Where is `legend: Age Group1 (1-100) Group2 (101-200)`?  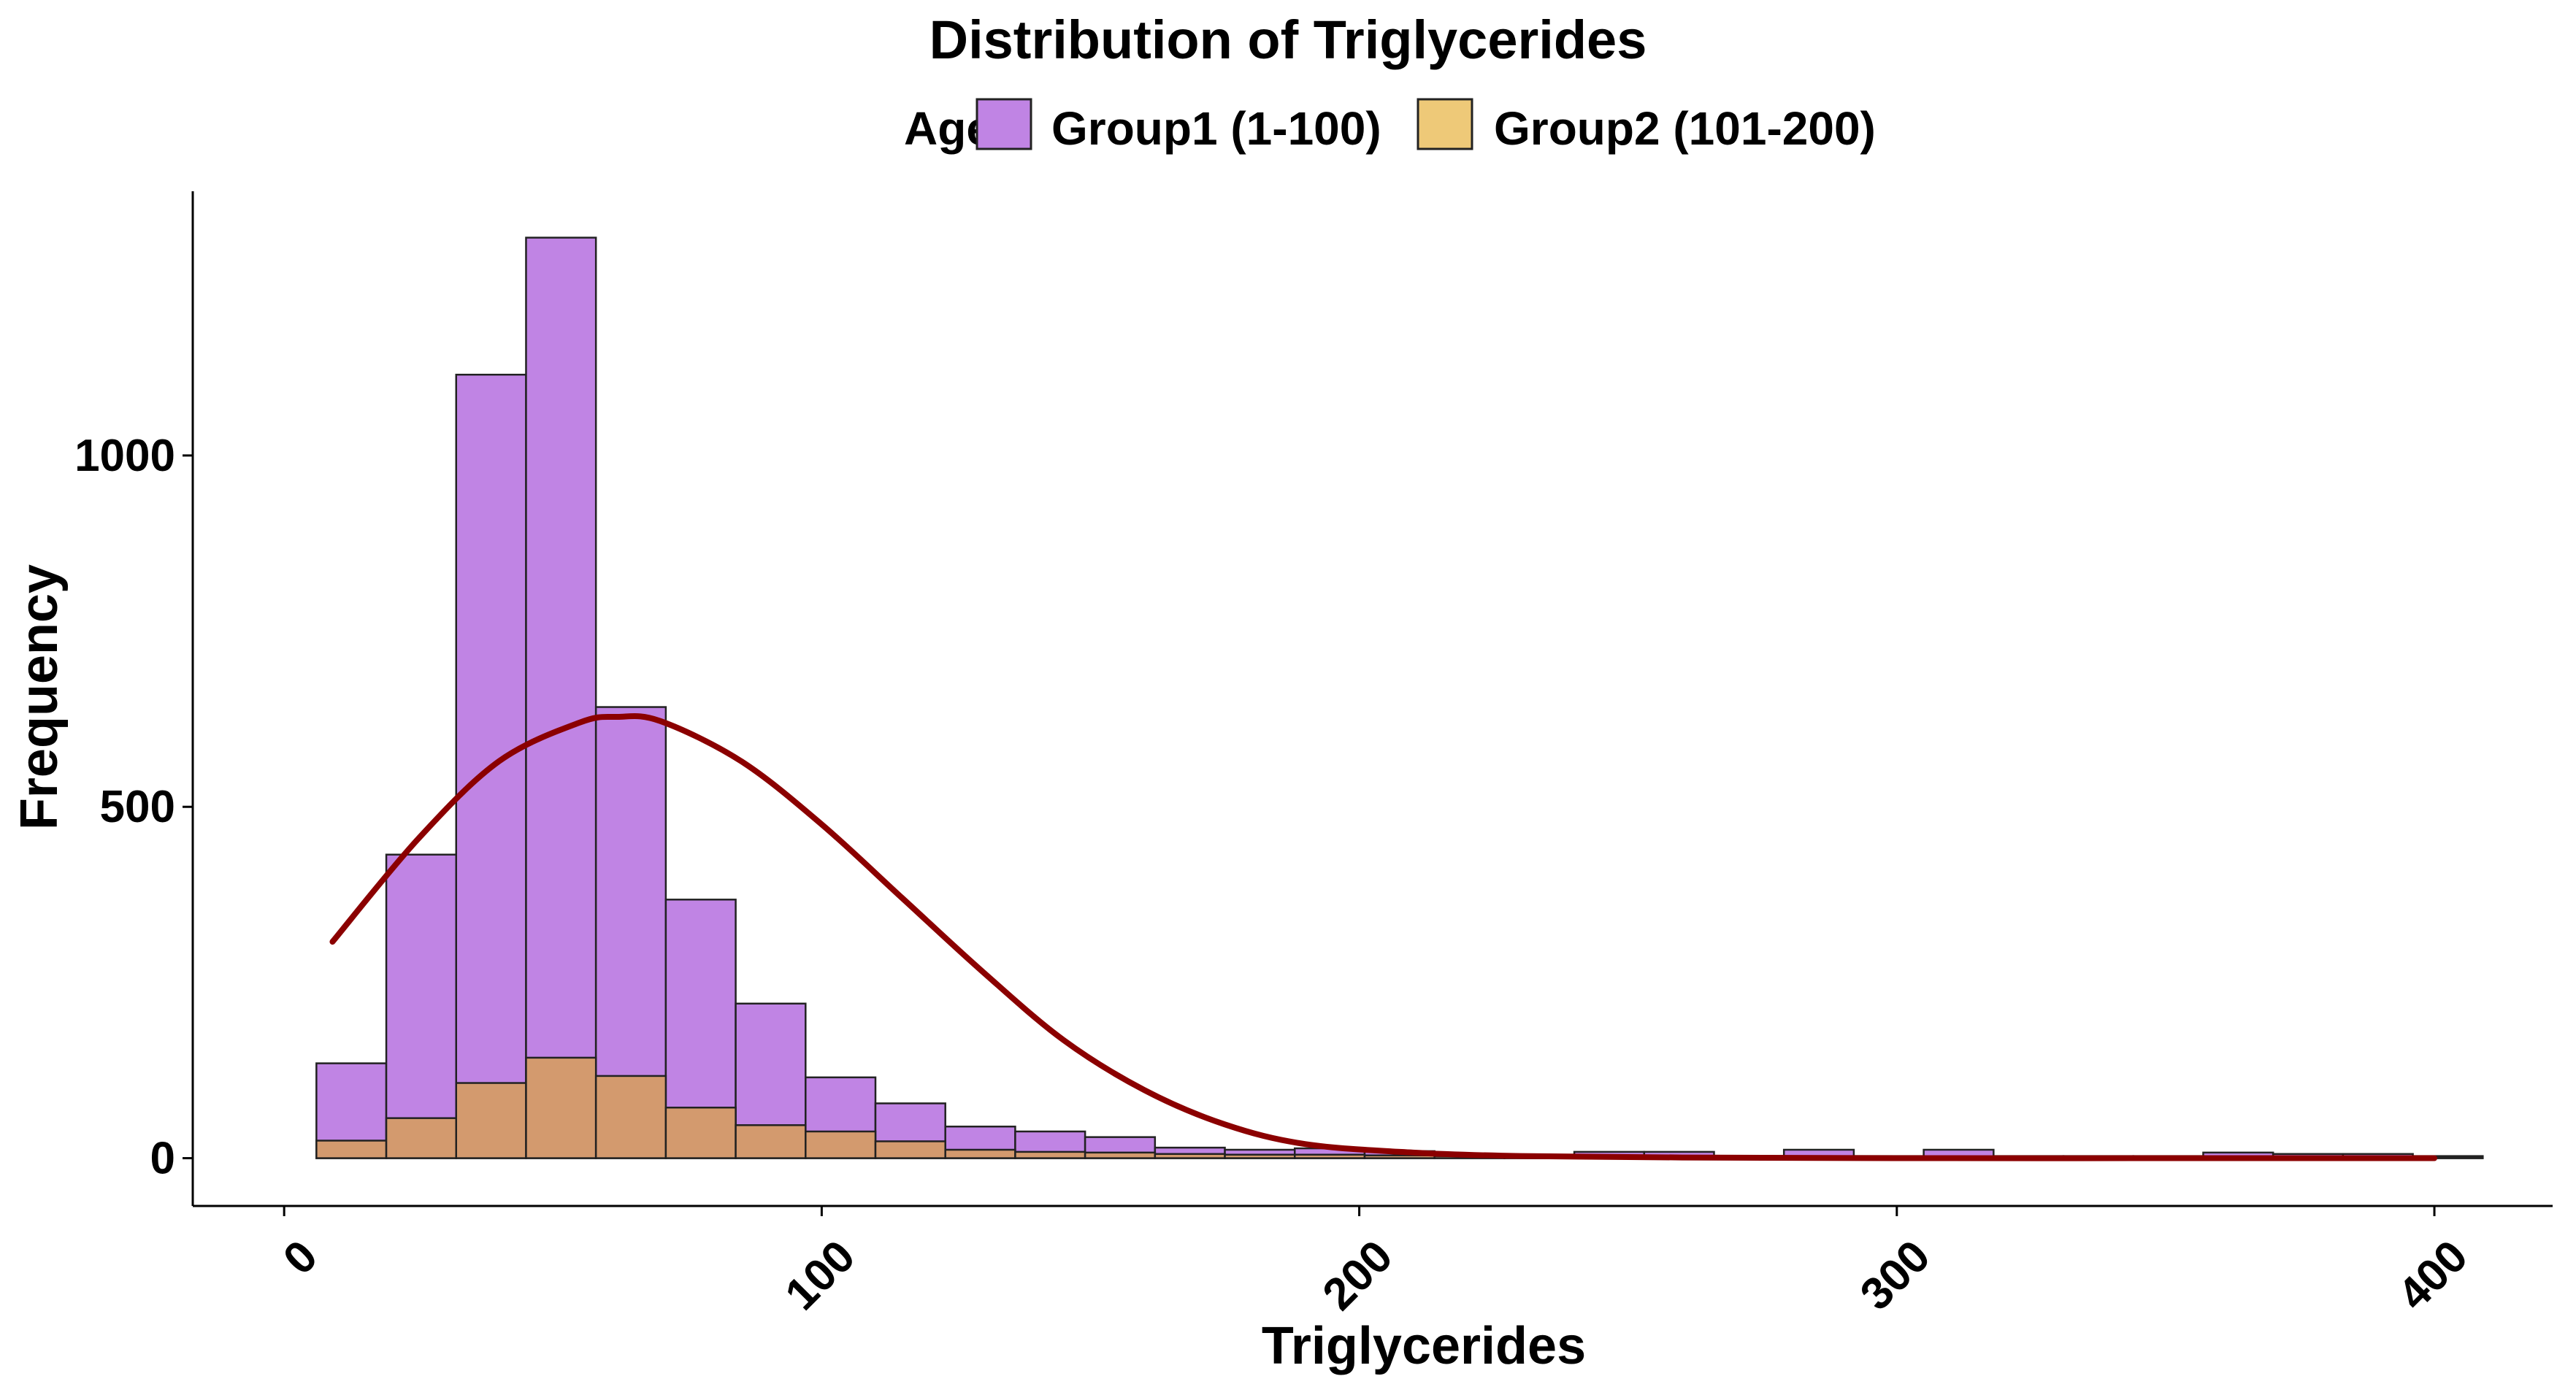 legend: Age Group1 (1-100) Group2 (101-200) is located at coordinates (1390, 126).